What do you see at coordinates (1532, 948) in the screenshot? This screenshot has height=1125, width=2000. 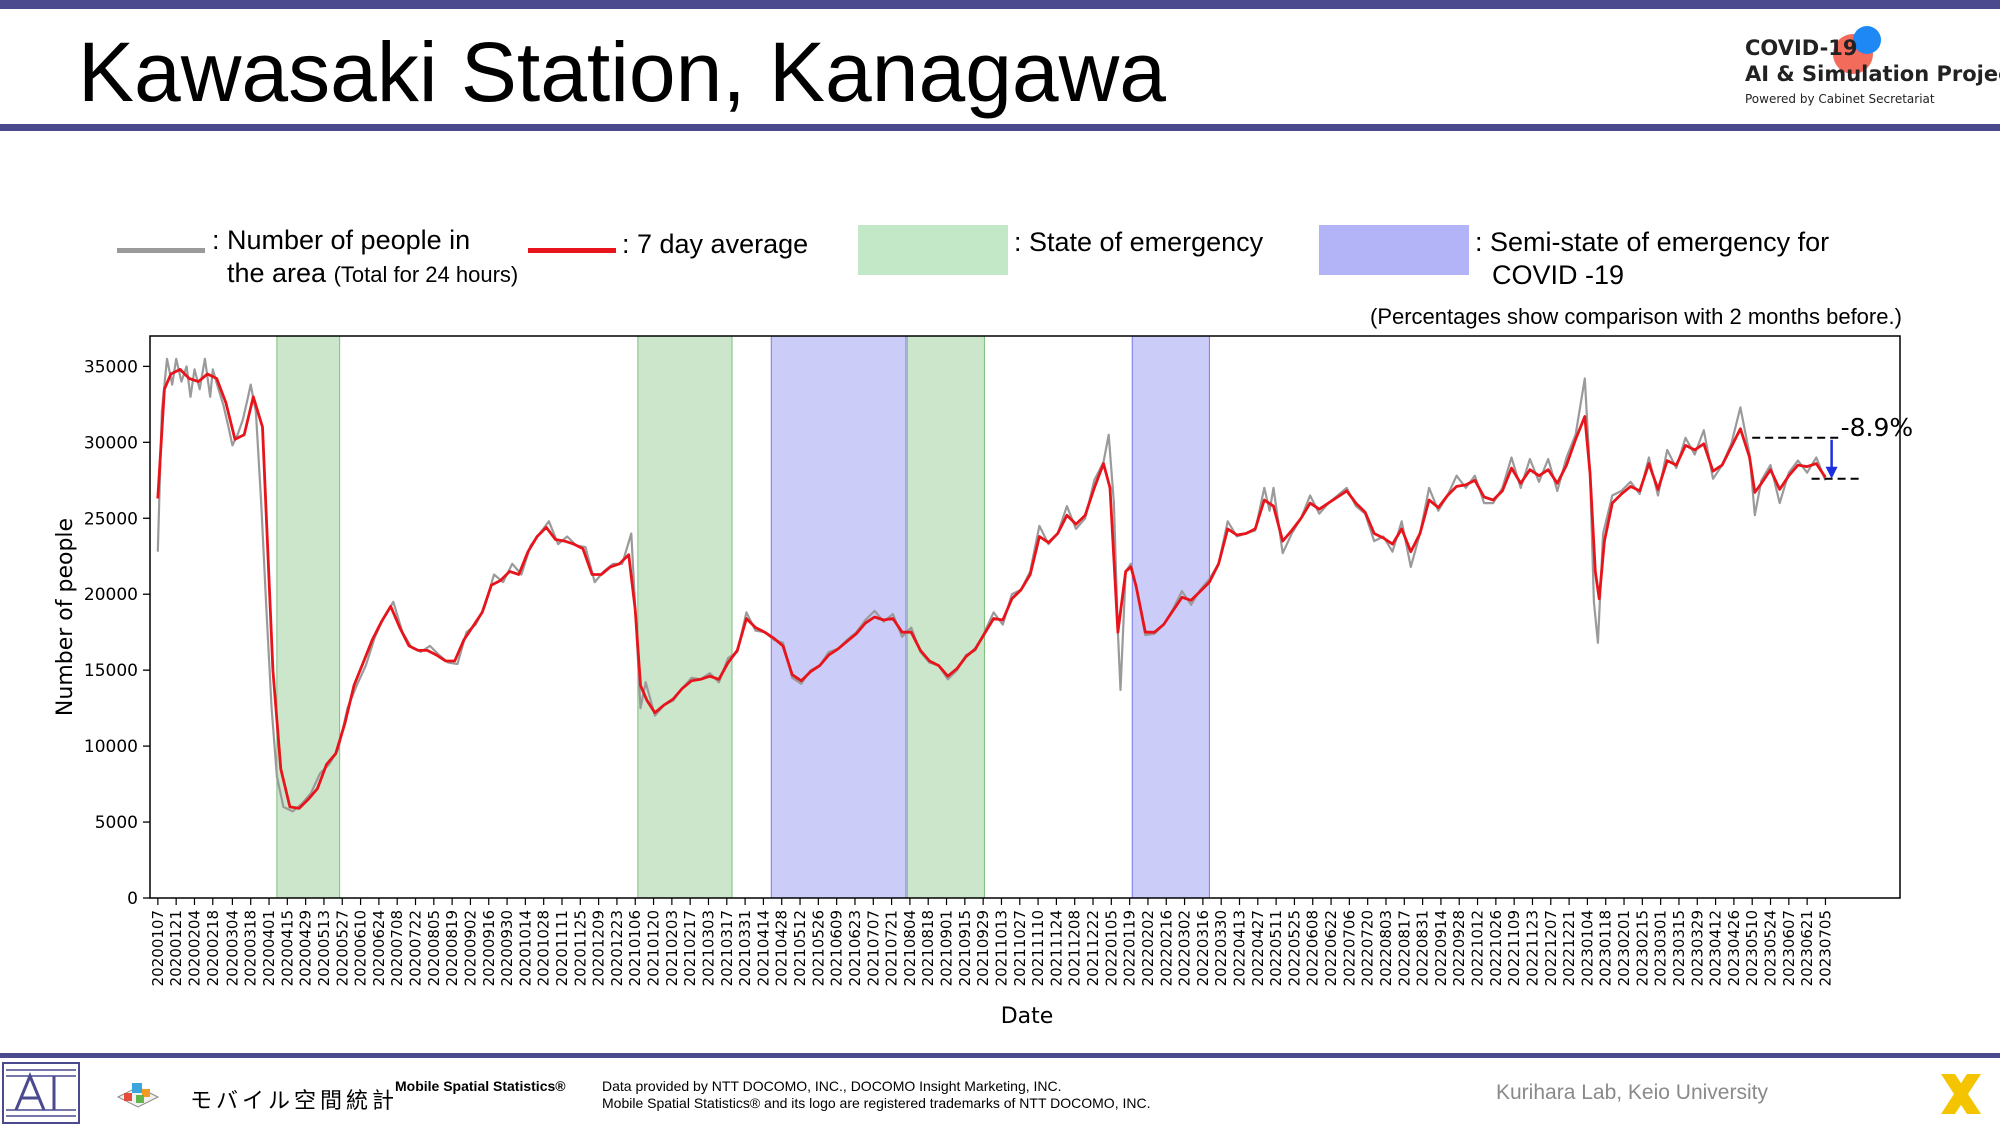 I see `x-tick-label: 20221123` at bounding box center [1532, 948].